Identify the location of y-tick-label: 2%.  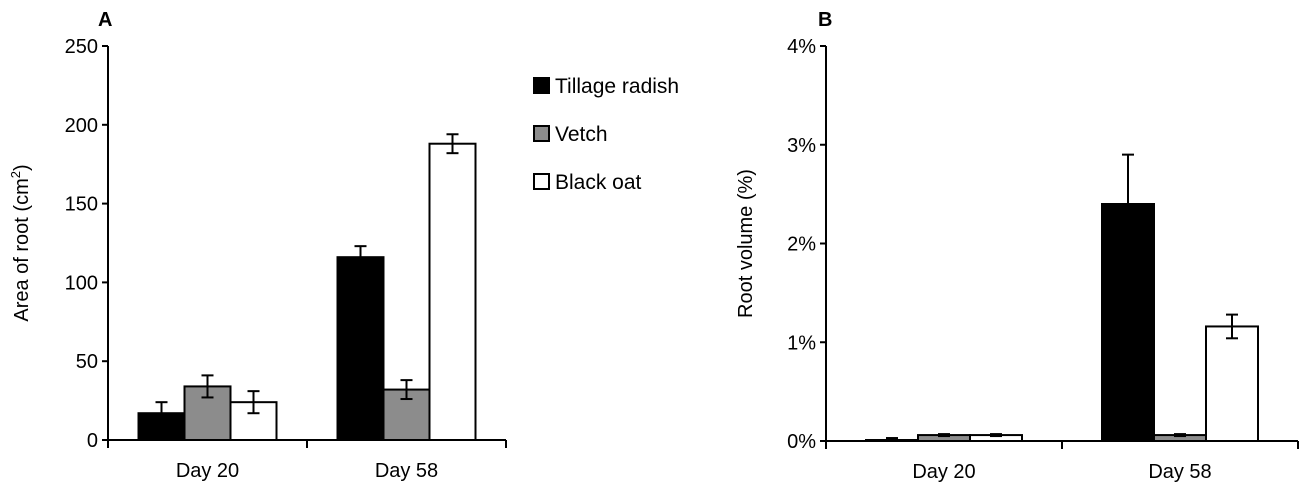
(801, 245).